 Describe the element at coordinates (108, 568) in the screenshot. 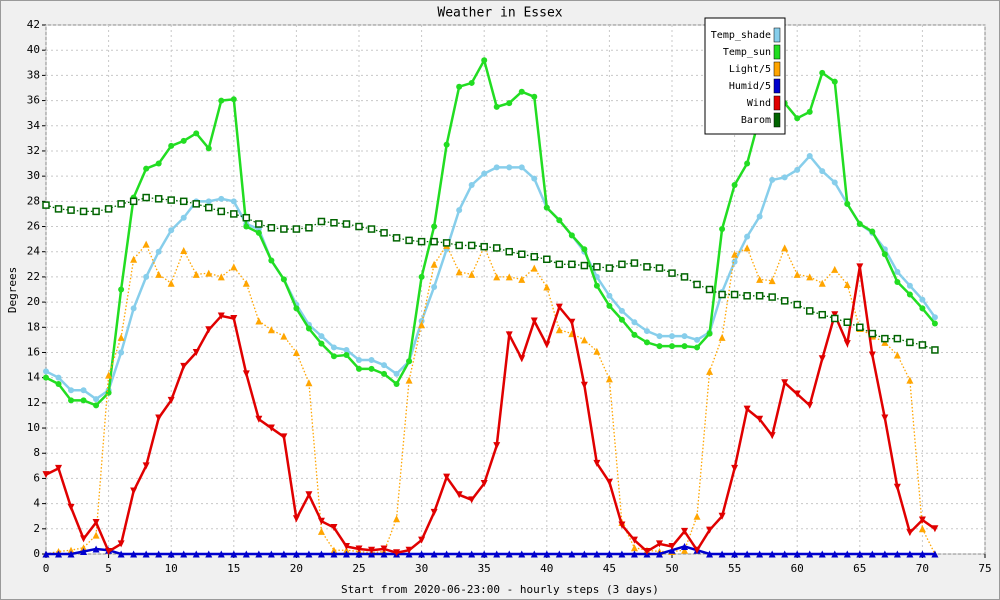

I see `x-tick-label: 5` at that location.